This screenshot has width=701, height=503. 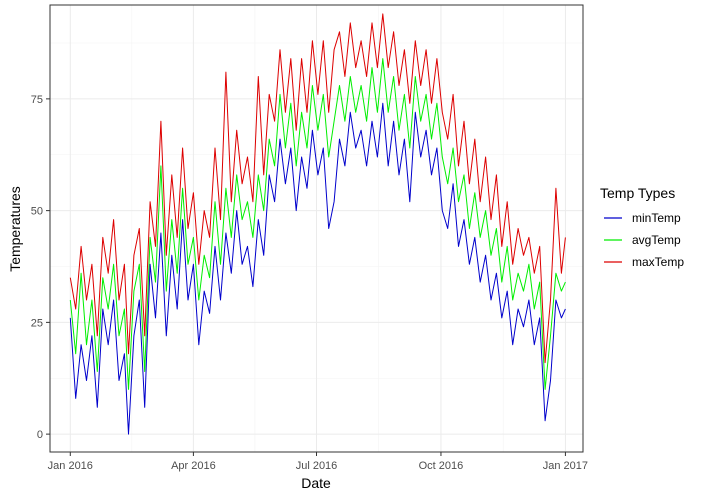 What do you see at coordinates (15, 229) in the screenshot?
I see `y-axis-title: Temperatures` at bounding box center [15, 229].